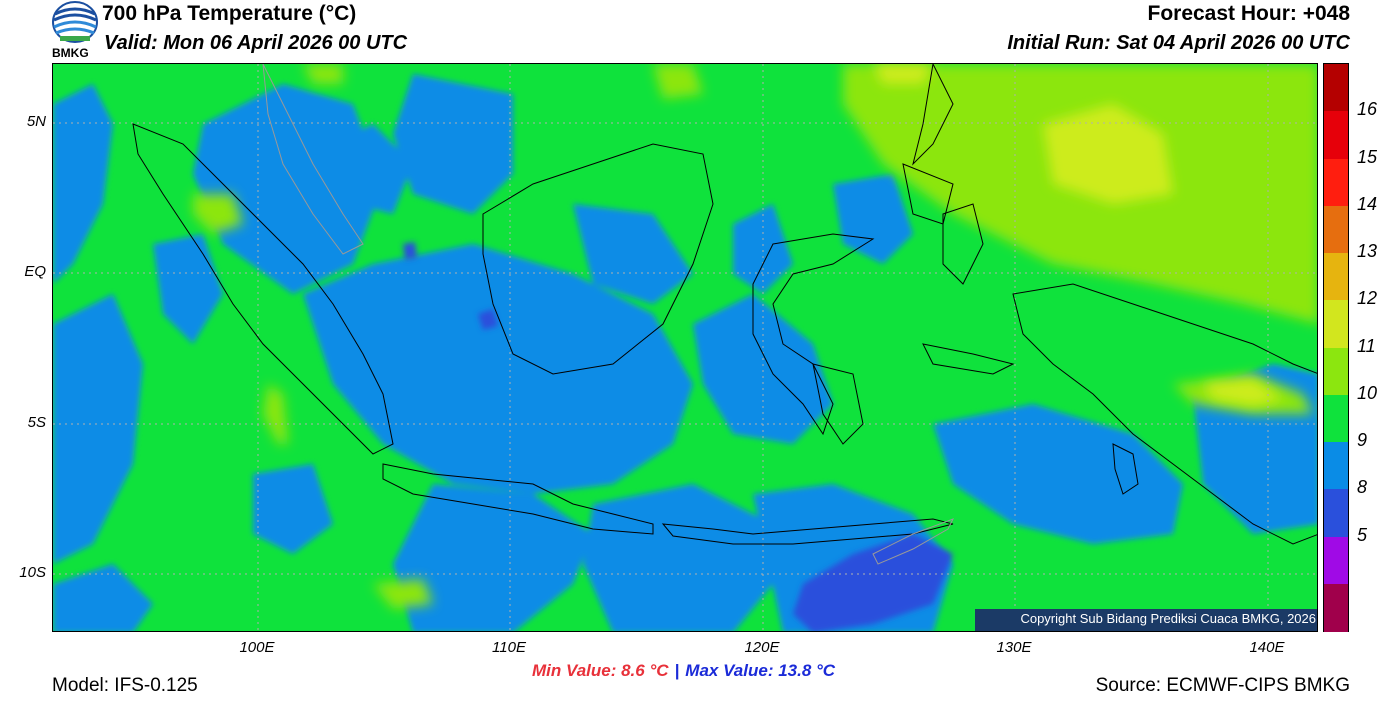  I want to click on min-value: Min Value: 8.6 °C, so click(600, 670).